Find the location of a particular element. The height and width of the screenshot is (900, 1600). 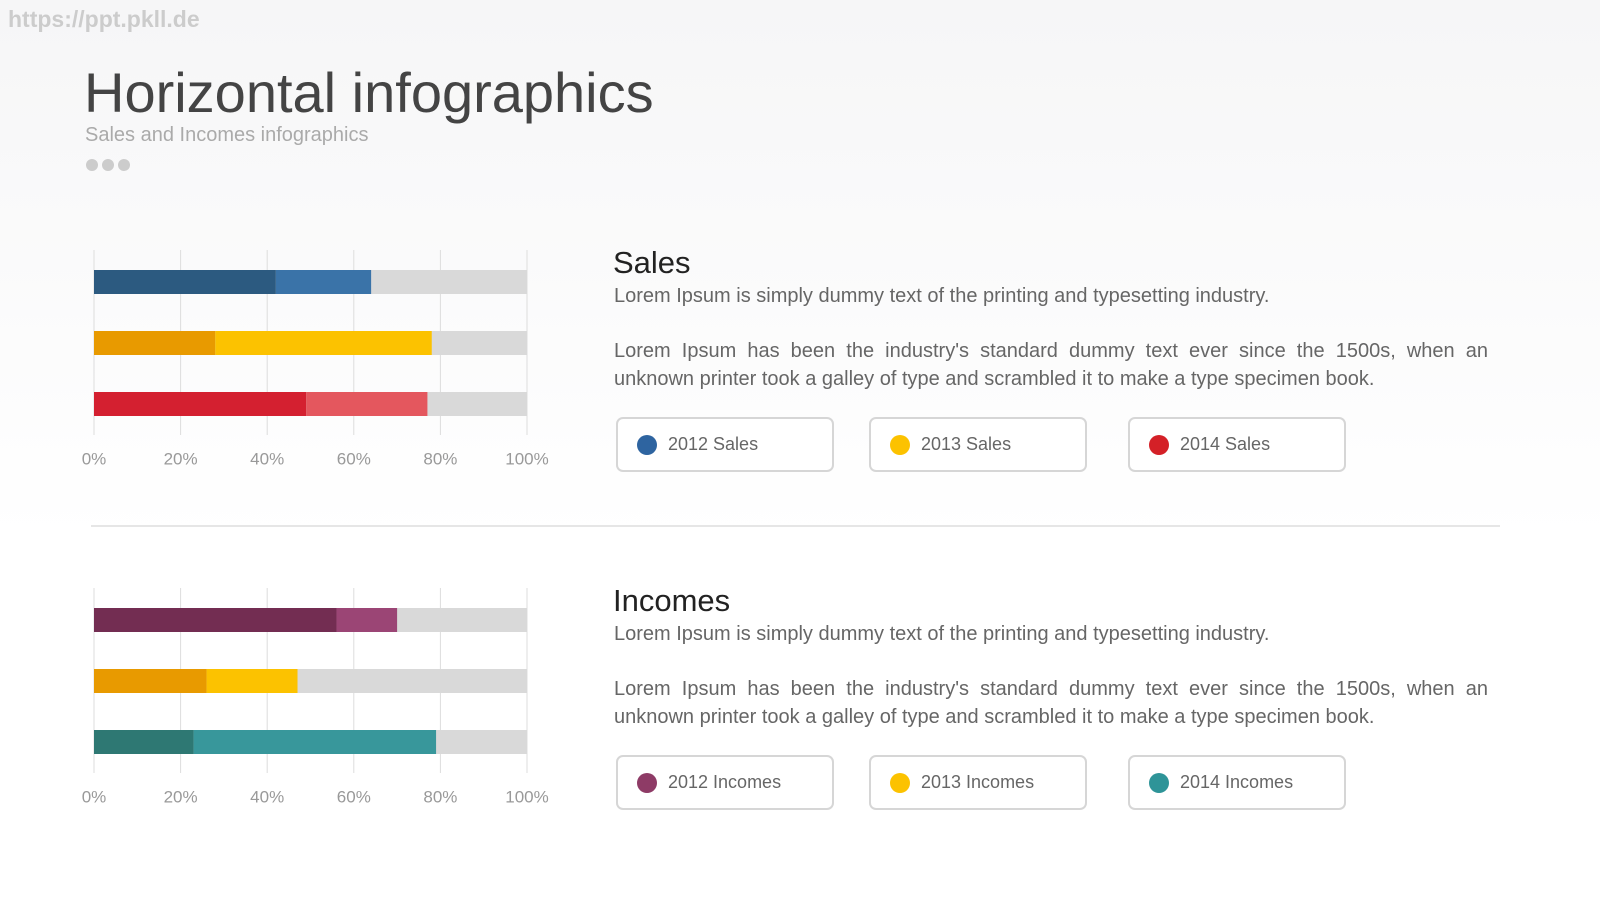

page-subtitle: Sales and Incomes infographics is located at coordinates (227, 135).